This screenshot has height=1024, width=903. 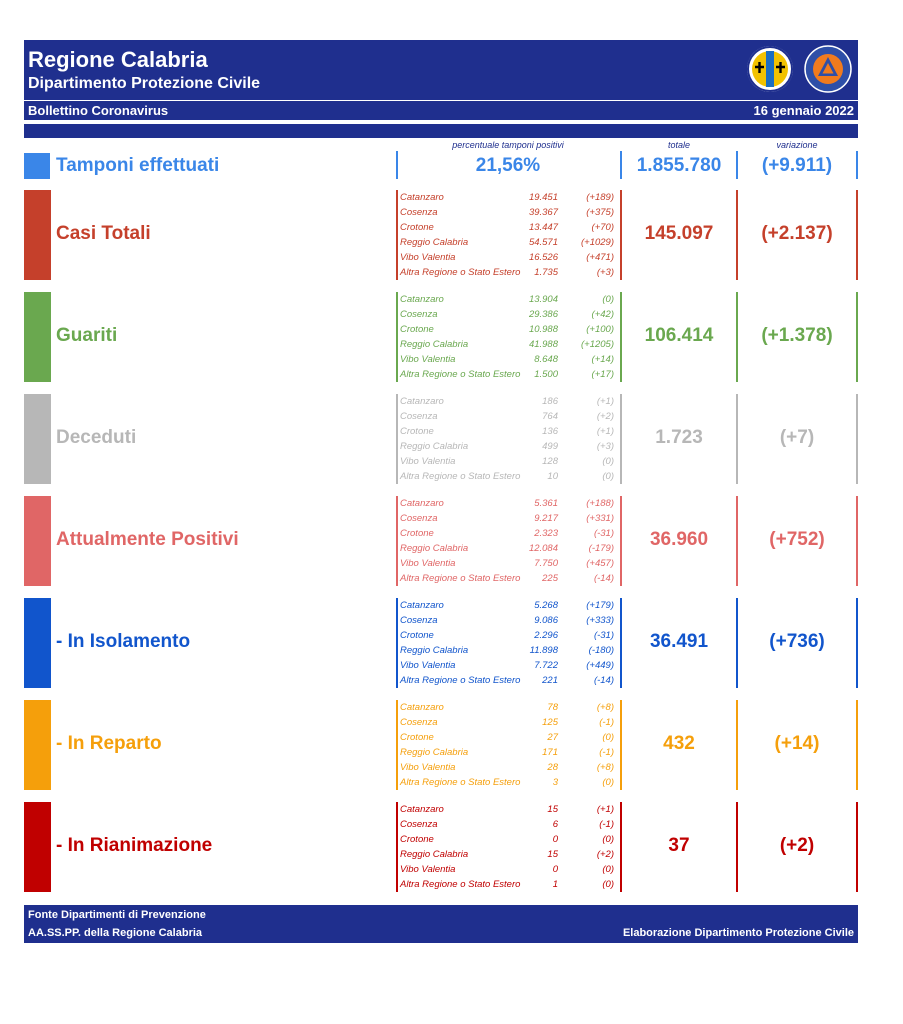 I want to click on province-delta: (+1029), so click(x=597, y=242).